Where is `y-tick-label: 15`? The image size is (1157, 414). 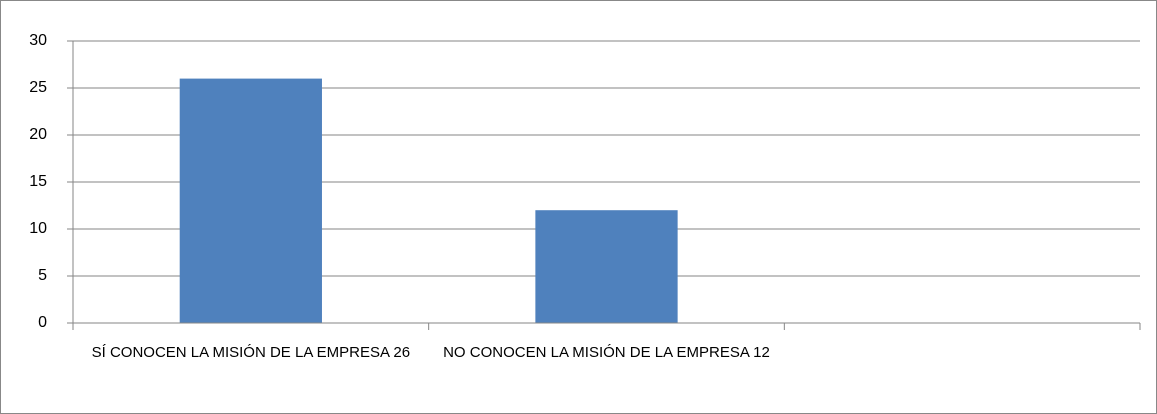
y-tick-label: 15 is located at coordinates (38, 181).